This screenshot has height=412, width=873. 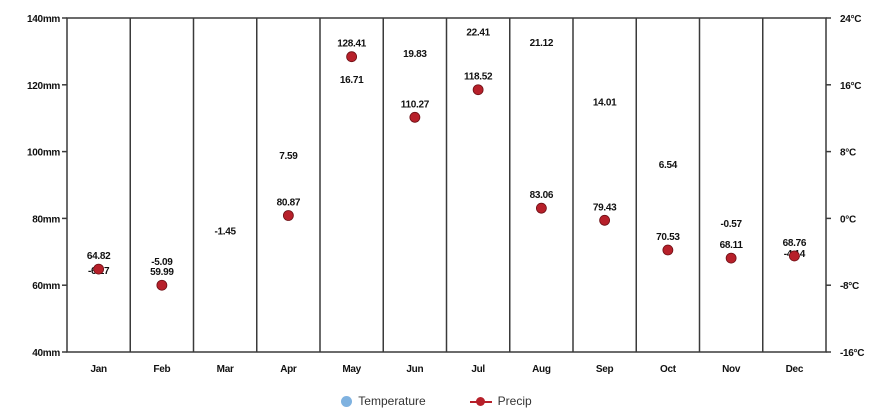 I want to click on x-axis-tick-label: Nov, so click(x=731, y=369).